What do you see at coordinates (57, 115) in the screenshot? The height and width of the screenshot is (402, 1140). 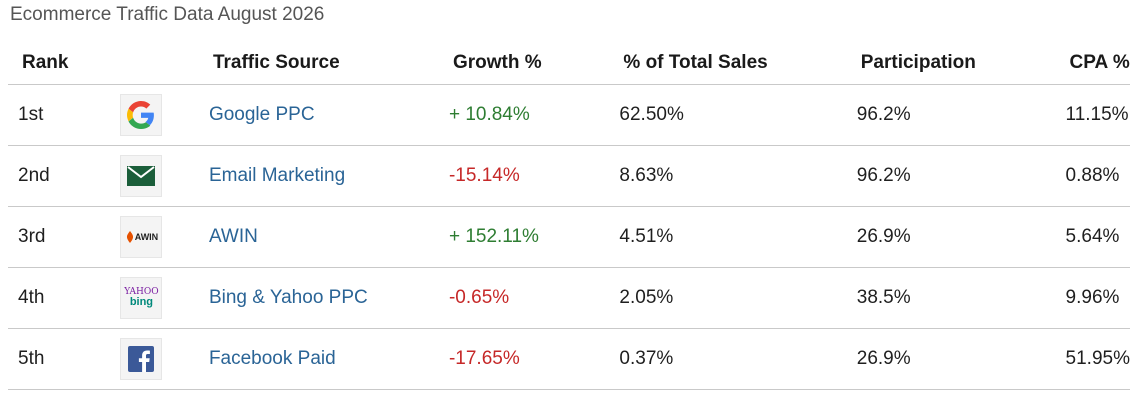 I see `rank-cell: 1st` at bounding box center [57, 115].